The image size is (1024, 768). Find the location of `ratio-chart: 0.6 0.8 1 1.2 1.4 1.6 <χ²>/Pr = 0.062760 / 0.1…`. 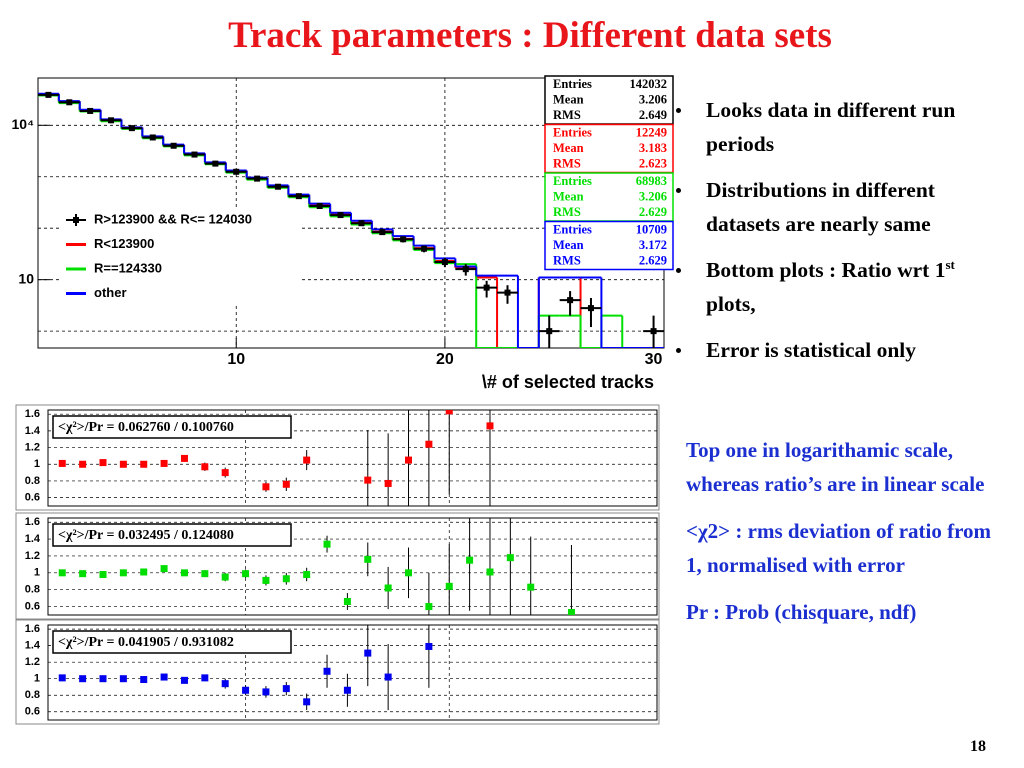

ratio-chart: 0.6 0.8 1 1.2 1.4 1.6 <χ²>/Pr = 0.062760 / 0.1… is located at coordinates (337, 457).